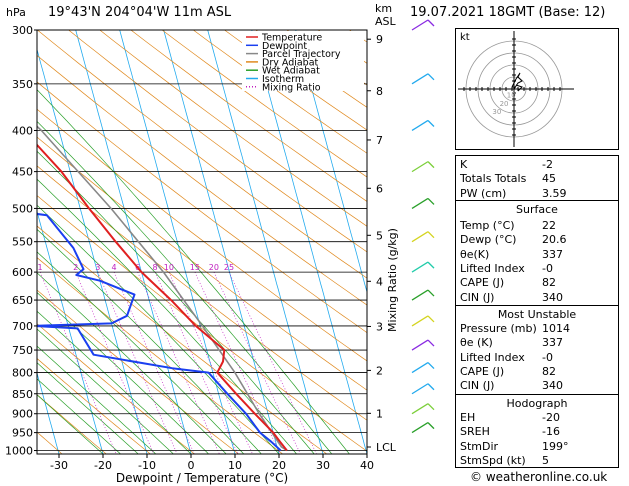  What do you see at coordinates (482, 371) in the screenshot?
I see `most-unstable-label: CAPE (J)` at bounding box center [482, 371].